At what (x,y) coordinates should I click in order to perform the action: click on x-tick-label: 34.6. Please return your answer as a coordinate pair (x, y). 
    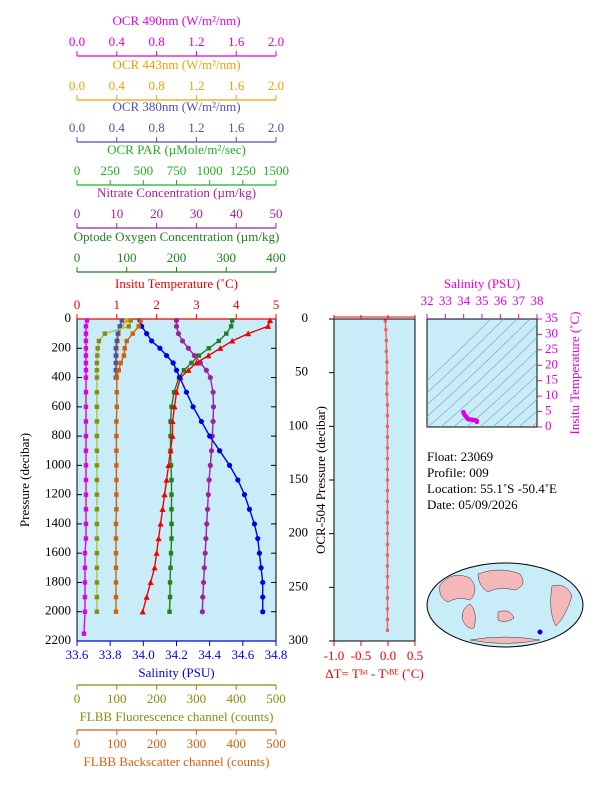
    Looking at the image, I should click on (242, 654).